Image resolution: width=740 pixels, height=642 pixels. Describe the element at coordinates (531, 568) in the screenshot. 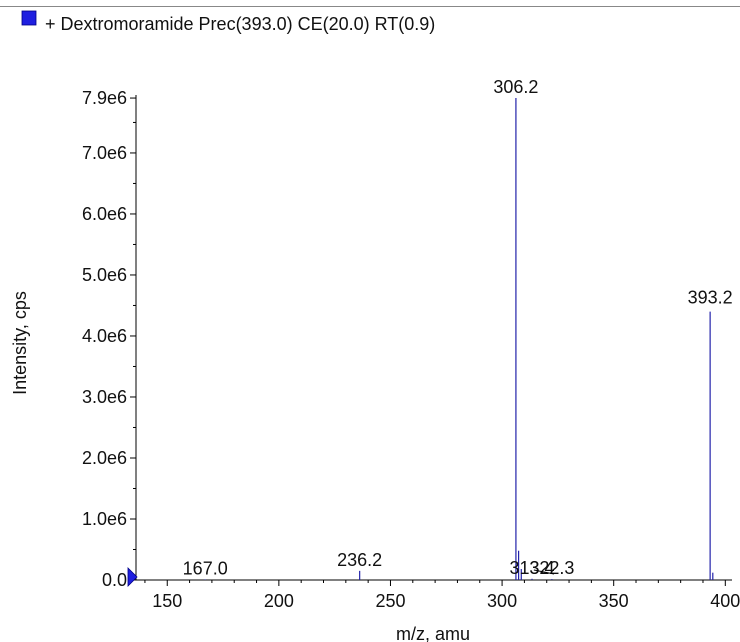

I see `peak-label: 313.4` at that location.